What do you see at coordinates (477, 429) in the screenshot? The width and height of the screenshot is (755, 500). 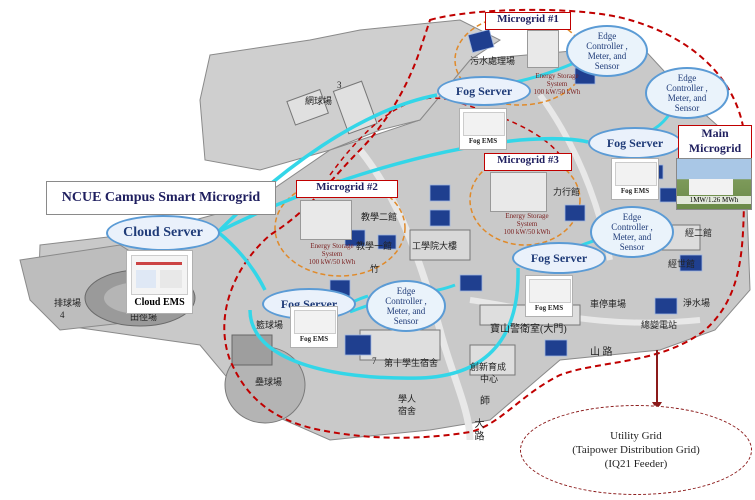 I see `map-label-main-road: 大 路` at bounding box center [477, 429].